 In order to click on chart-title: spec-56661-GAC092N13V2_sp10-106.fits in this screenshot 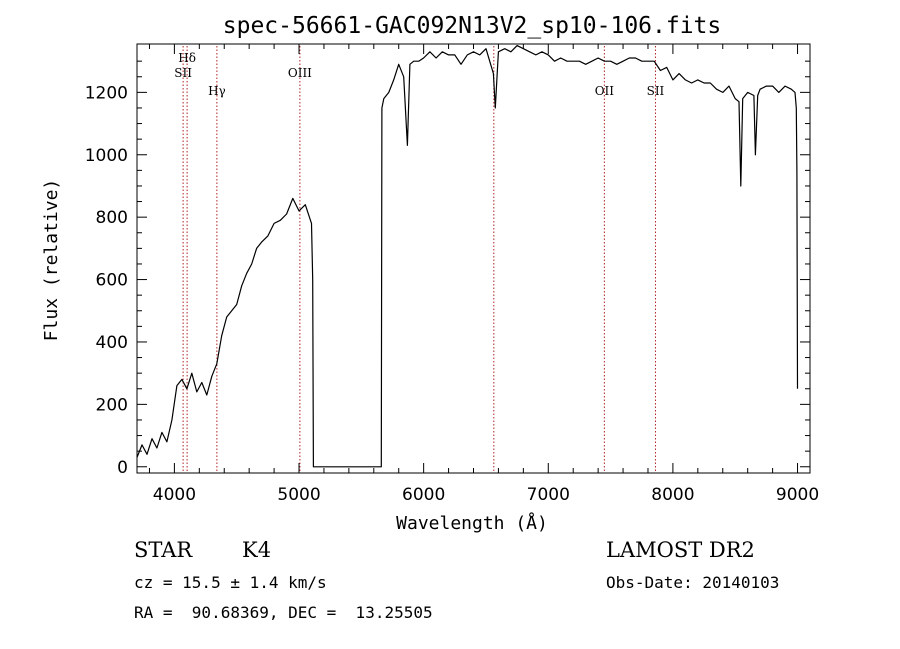, I will do `click(472, 26)`.